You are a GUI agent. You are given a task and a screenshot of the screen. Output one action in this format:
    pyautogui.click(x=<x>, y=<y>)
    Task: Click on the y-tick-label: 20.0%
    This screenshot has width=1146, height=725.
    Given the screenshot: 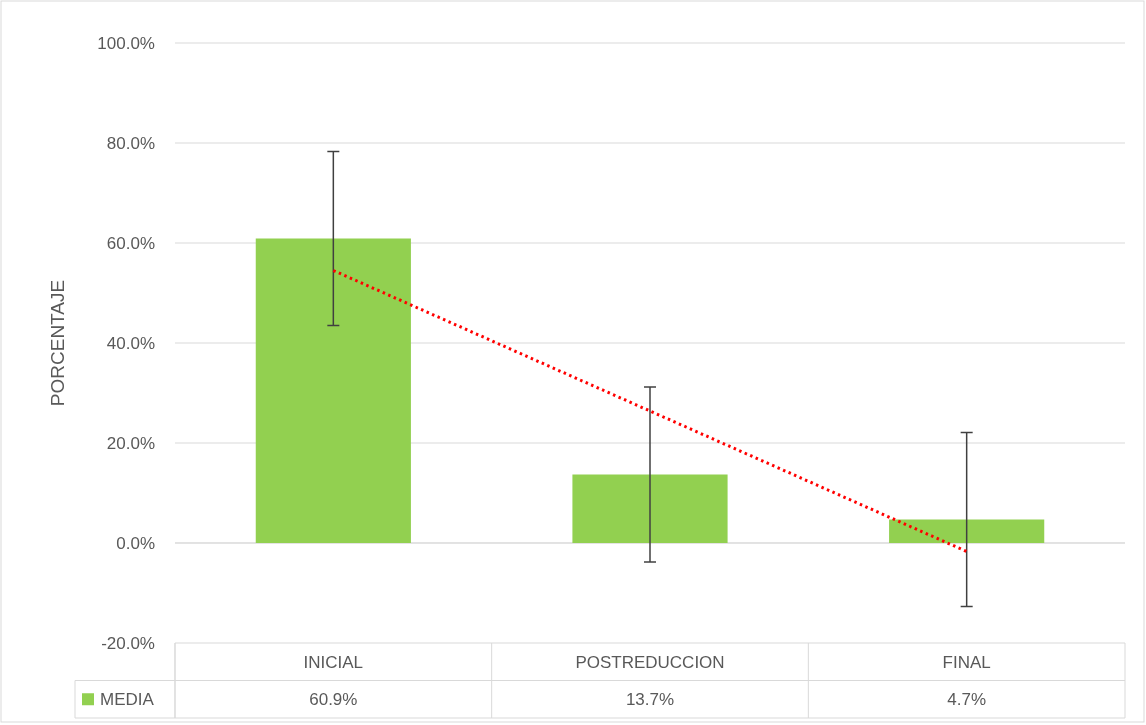 What is the action you would take?
    pyautogui.click(x=130, y=443)
    